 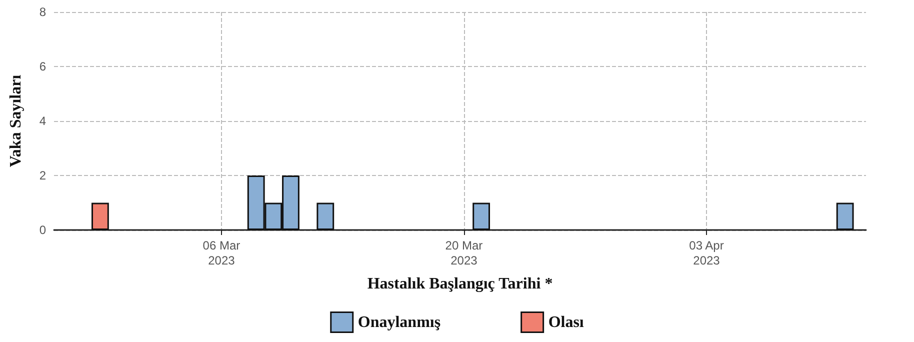 What do you see at coordinates (221, 253) in the screenshot?
I see `x-tick-label: 06 Mar 2023` at bounding box center [221, 253].